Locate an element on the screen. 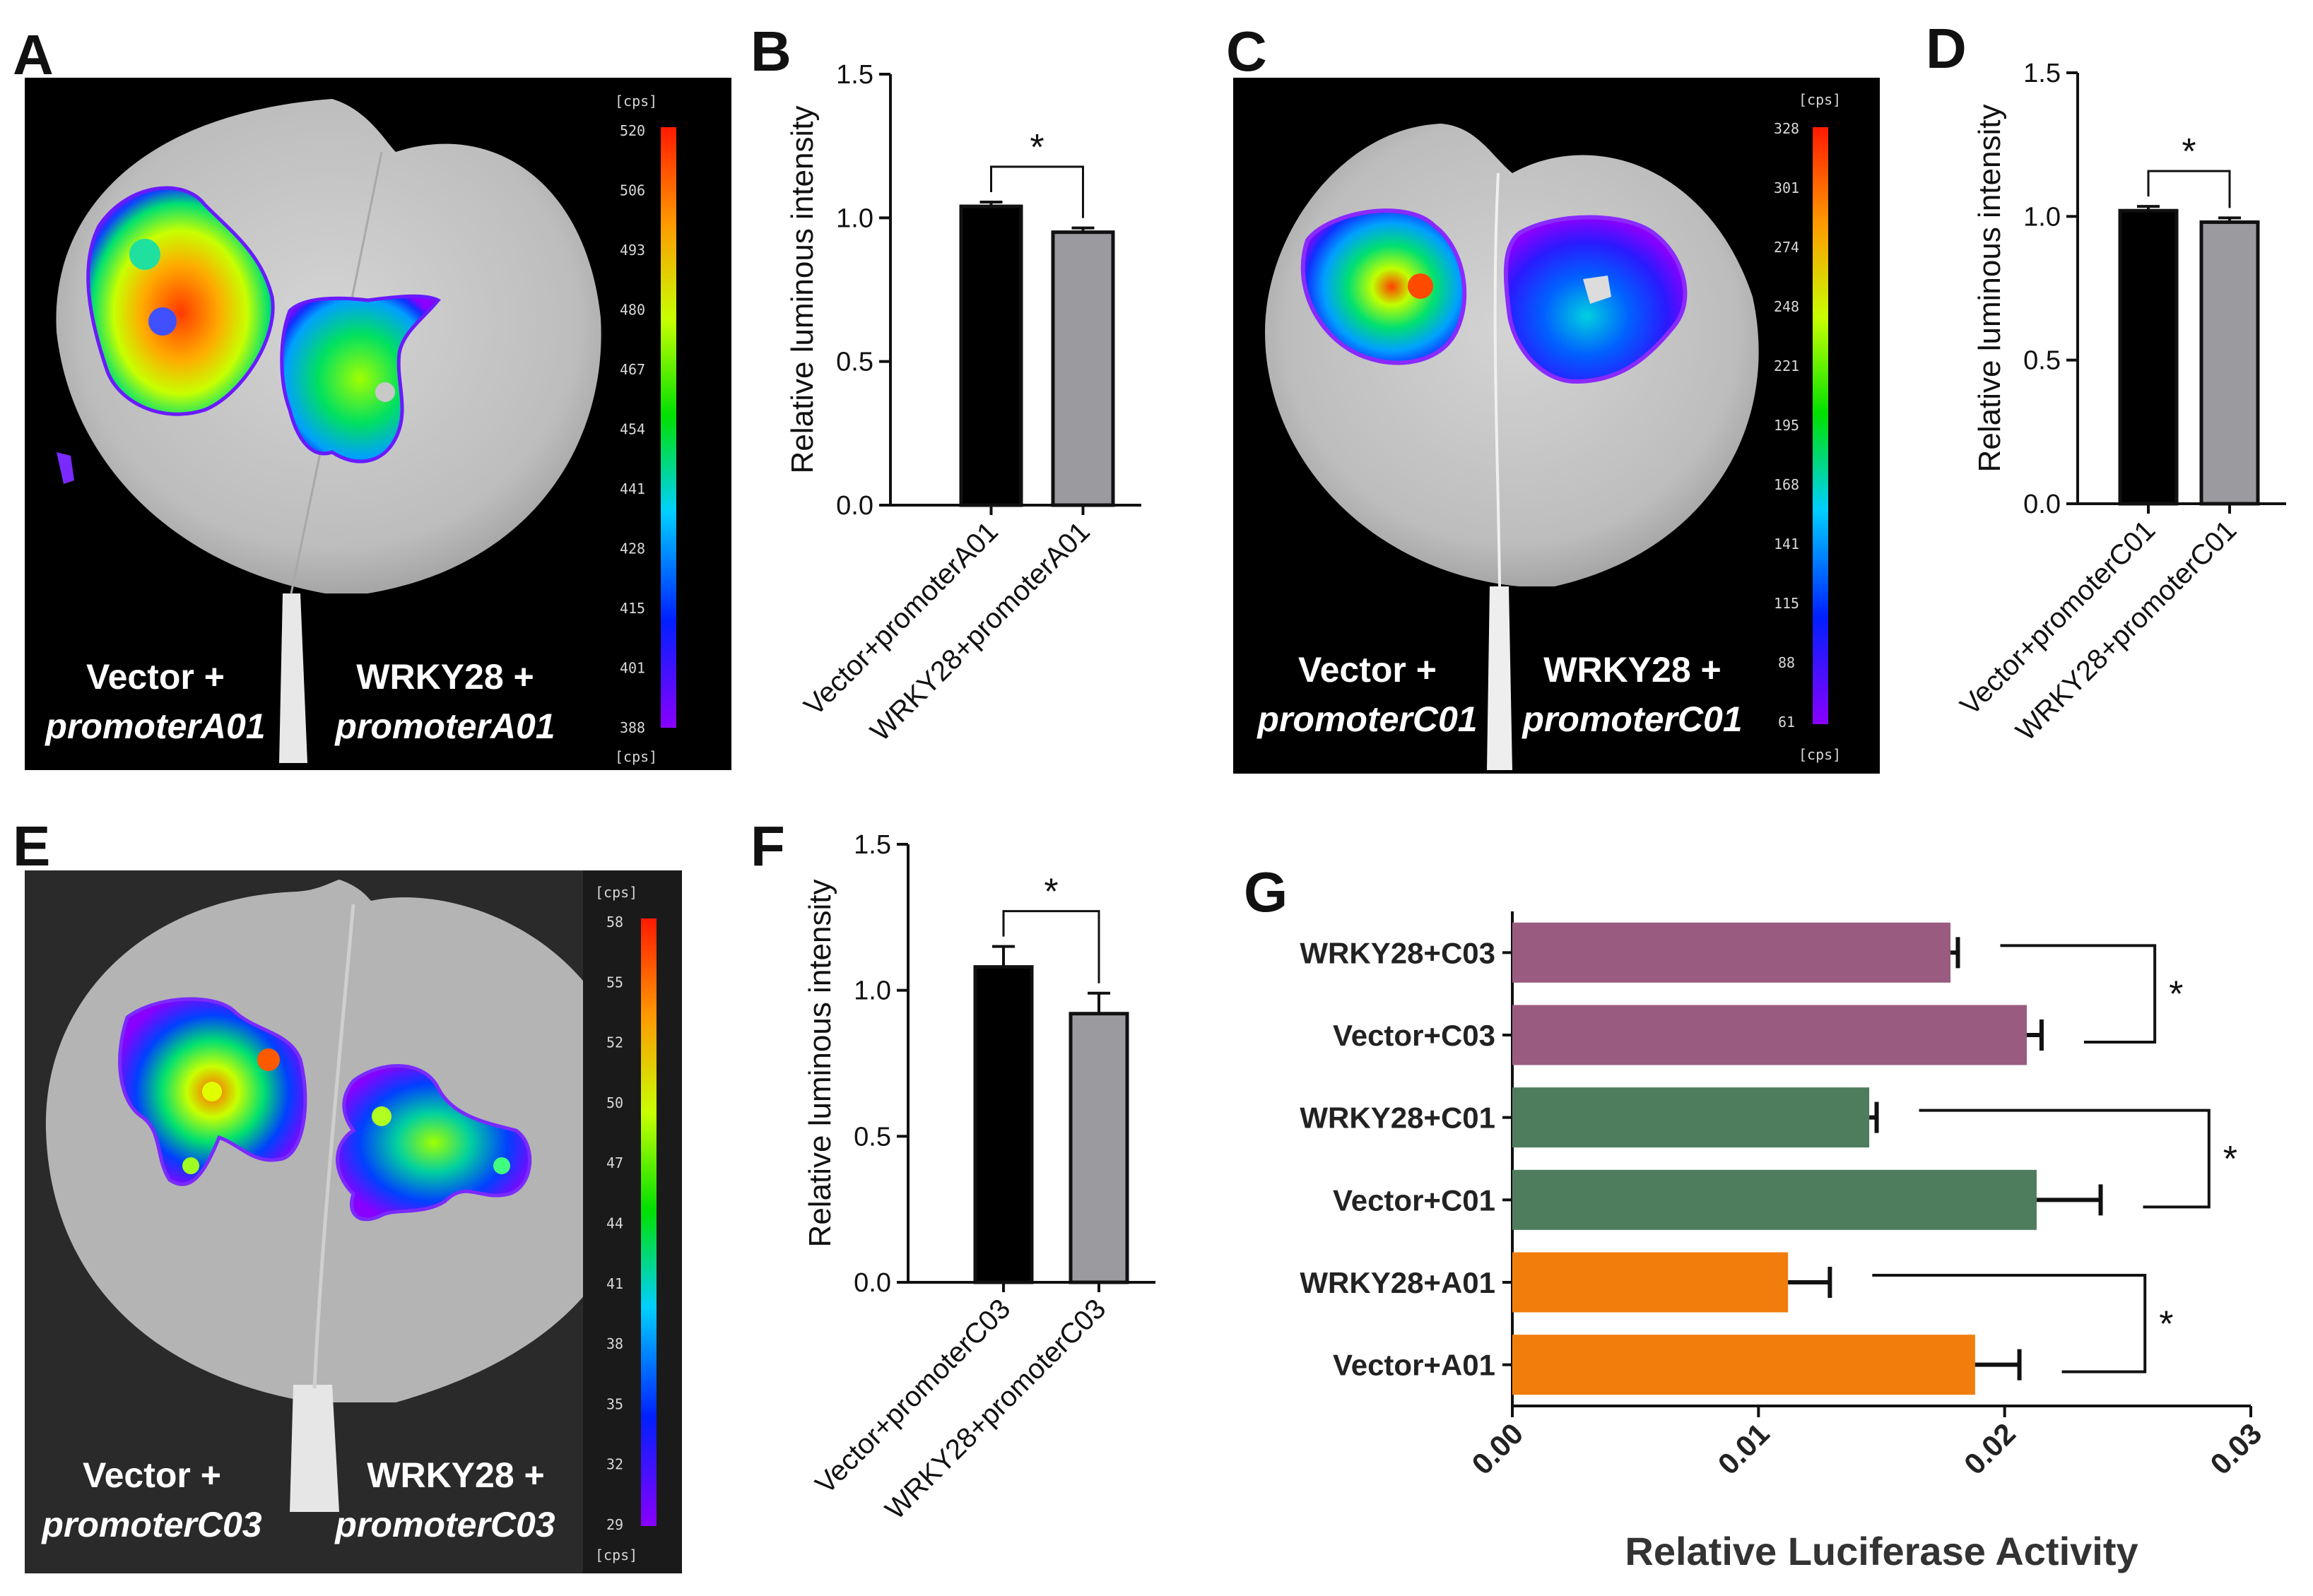 The width and height of the screenshot is (2313, 1596). panel-letter-c: C is located at coordinates (1246, 52).